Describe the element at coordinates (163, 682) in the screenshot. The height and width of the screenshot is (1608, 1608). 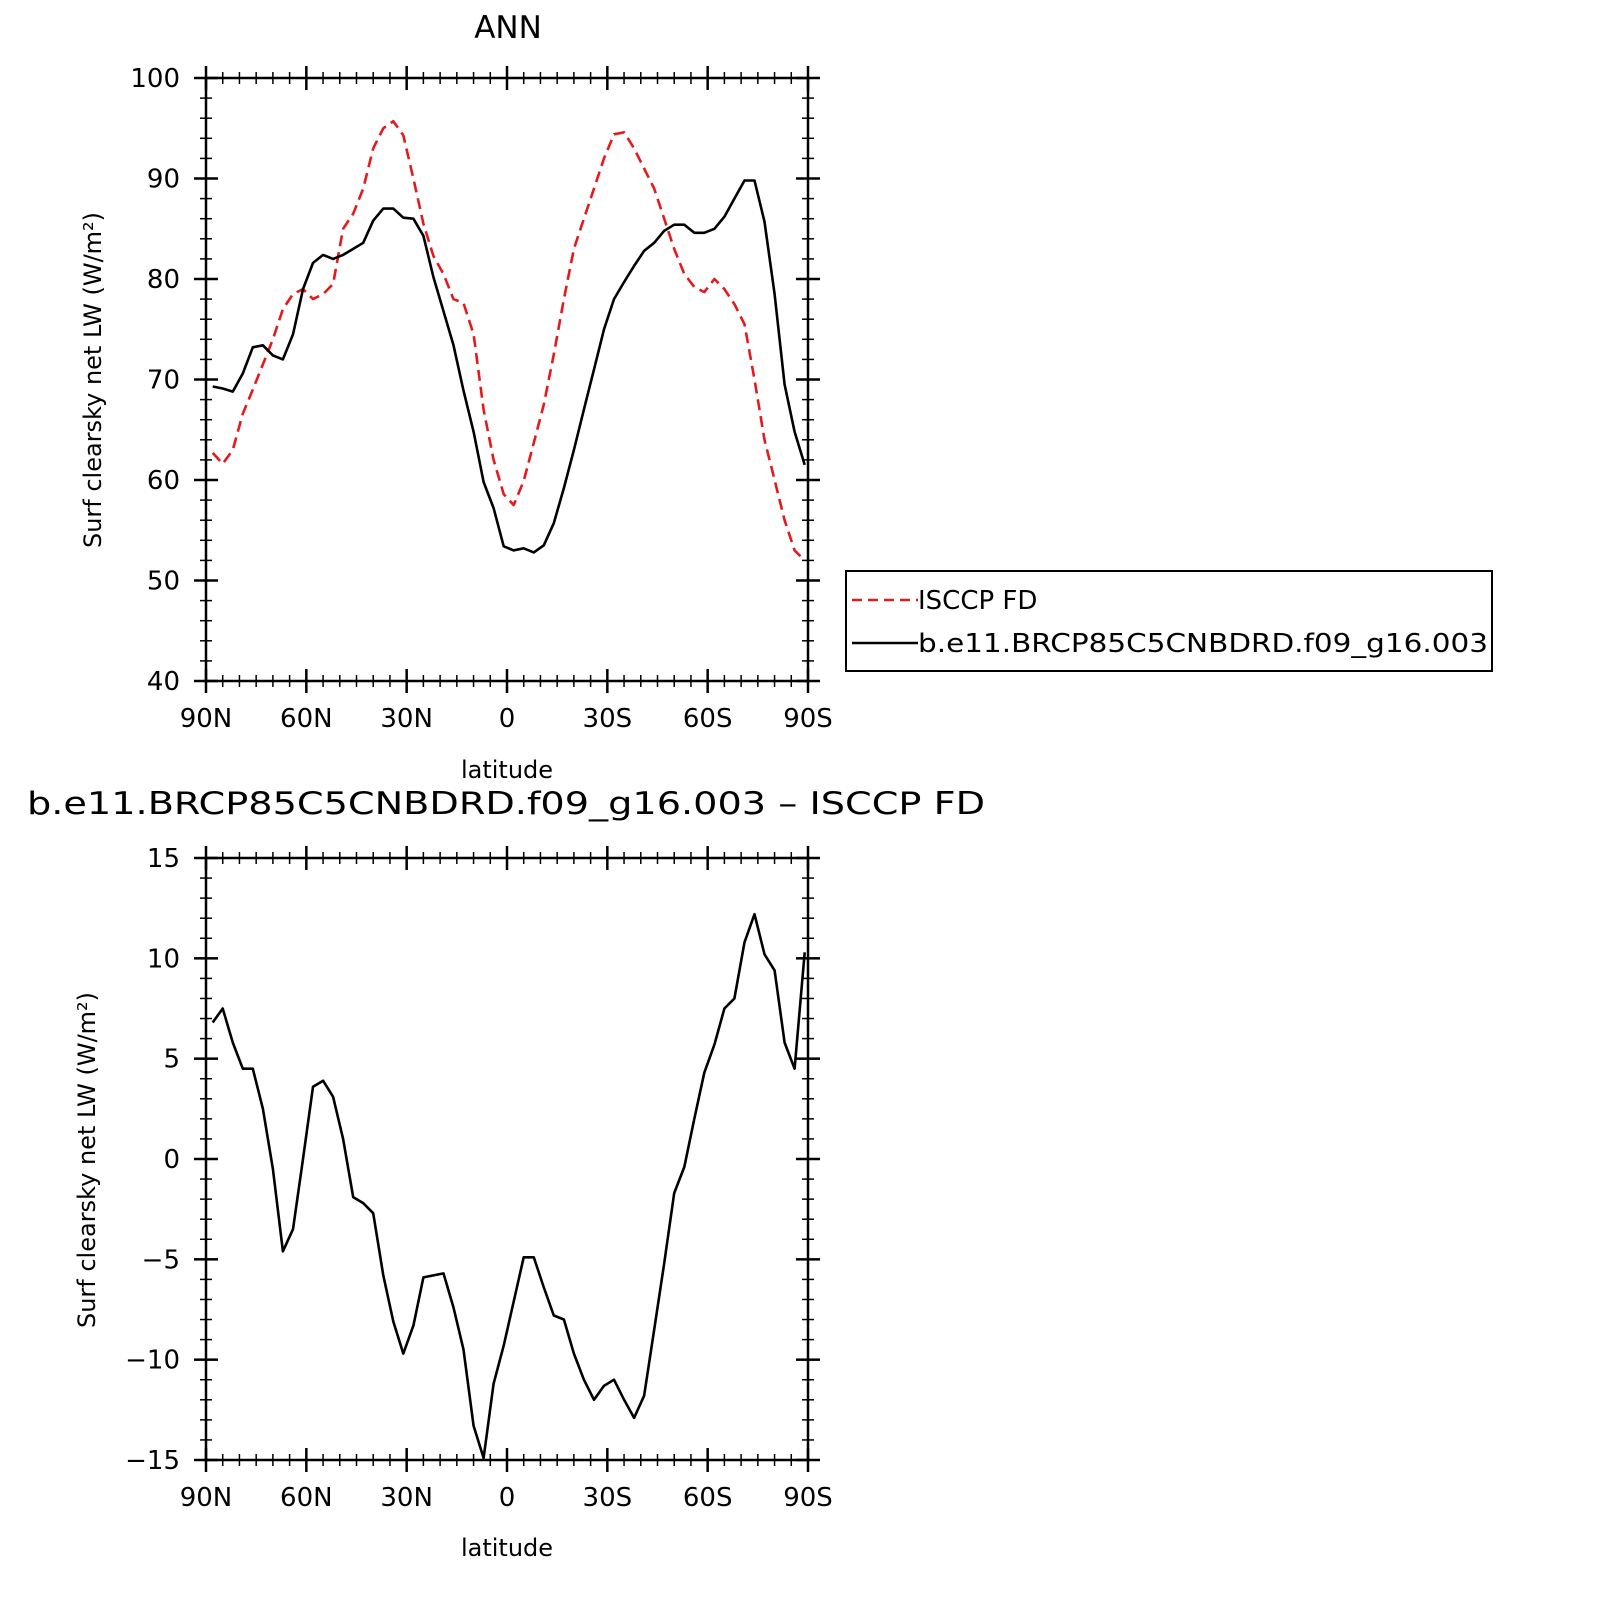
I see `y-tick-label: 40` at that location.